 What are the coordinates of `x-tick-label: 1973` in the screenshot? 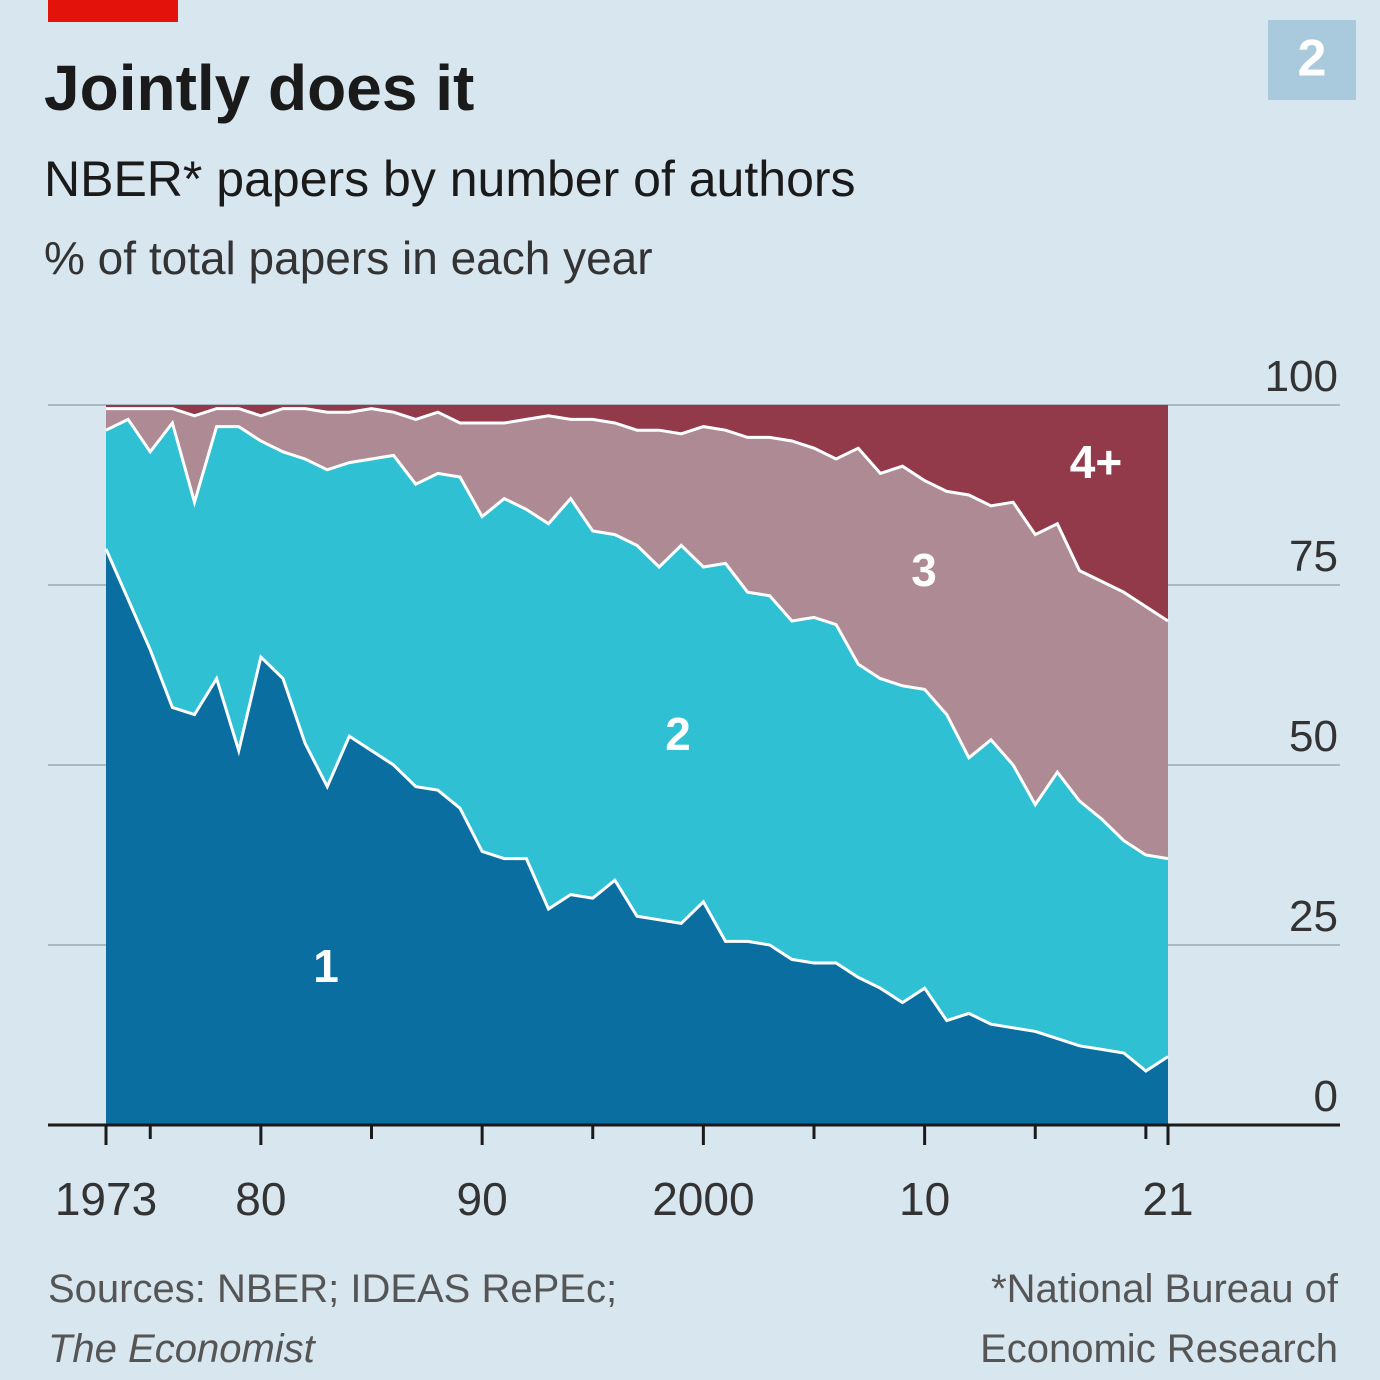 It's located at (106, 1199).